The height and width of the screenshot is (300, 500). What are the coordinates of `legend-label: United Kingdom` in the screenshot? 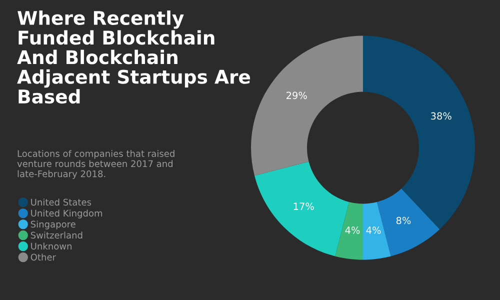 It's located at (66, 214).